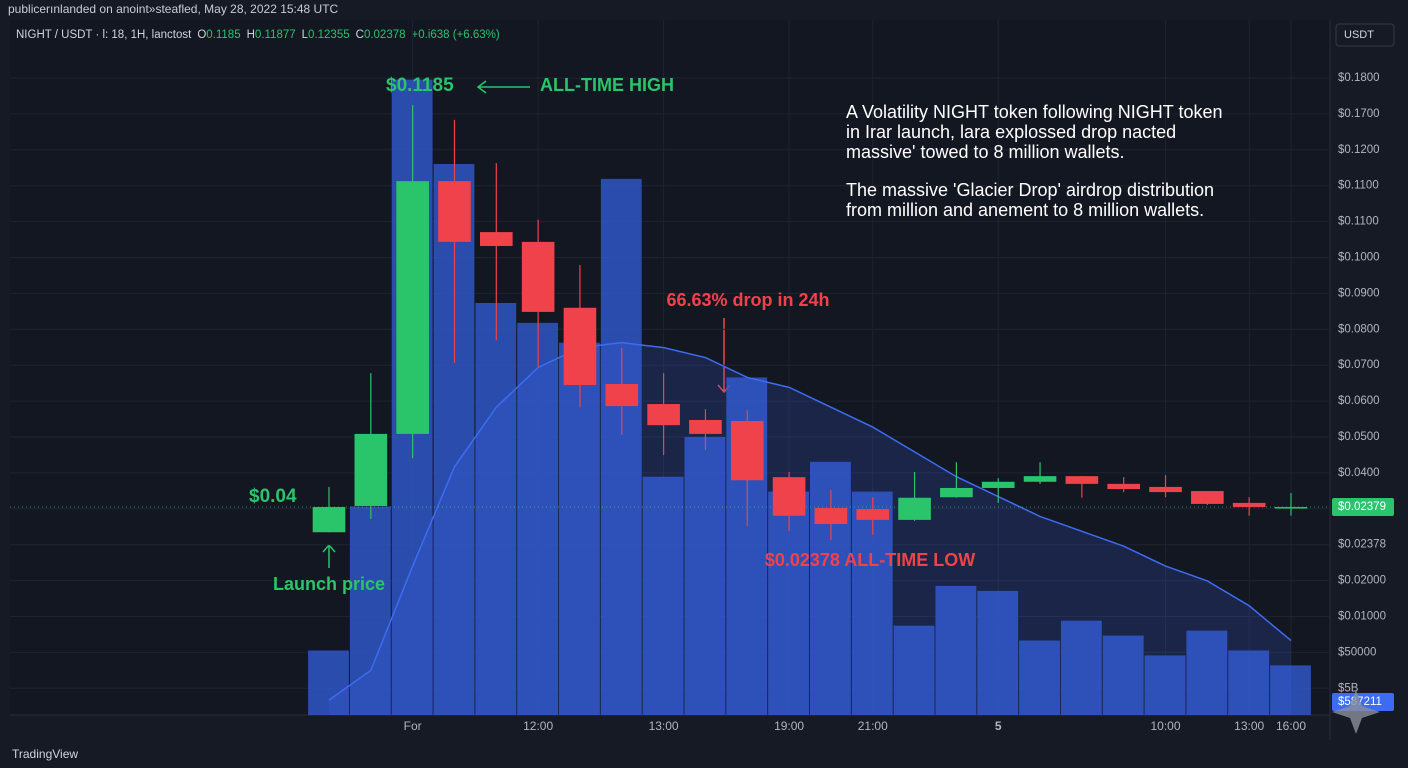  I want to click on annotation: $0.04, so click(273, 496).